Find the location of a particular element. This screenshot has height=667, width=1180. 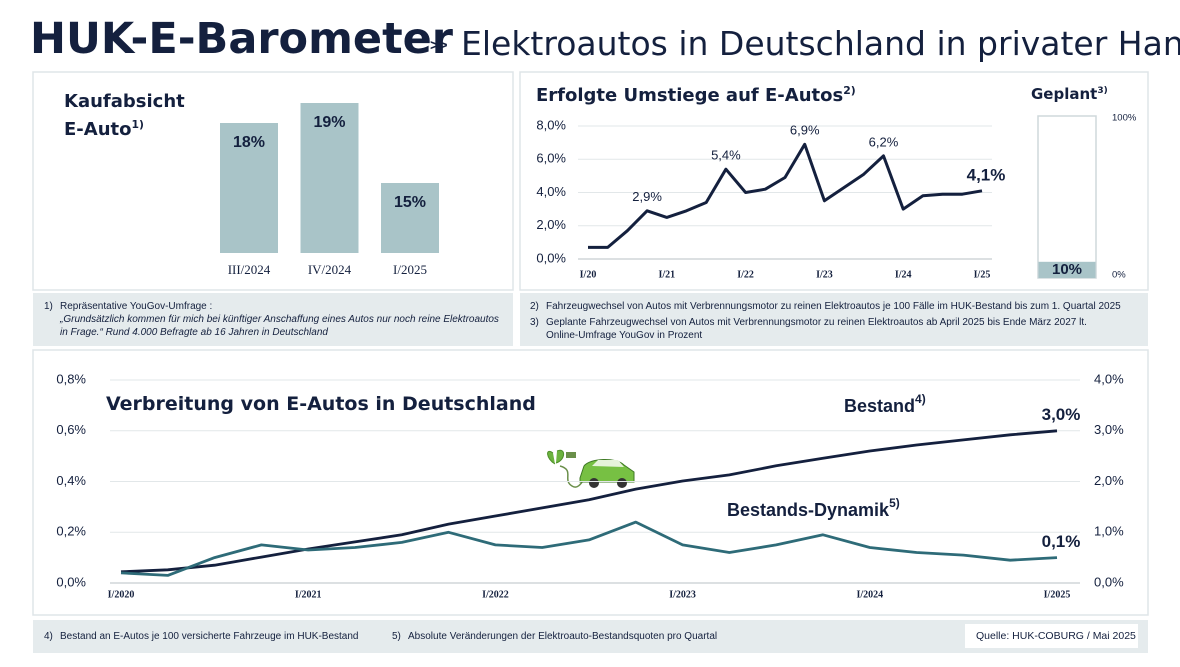

footnote-mark: 4) is located at coordinates (48, 636).